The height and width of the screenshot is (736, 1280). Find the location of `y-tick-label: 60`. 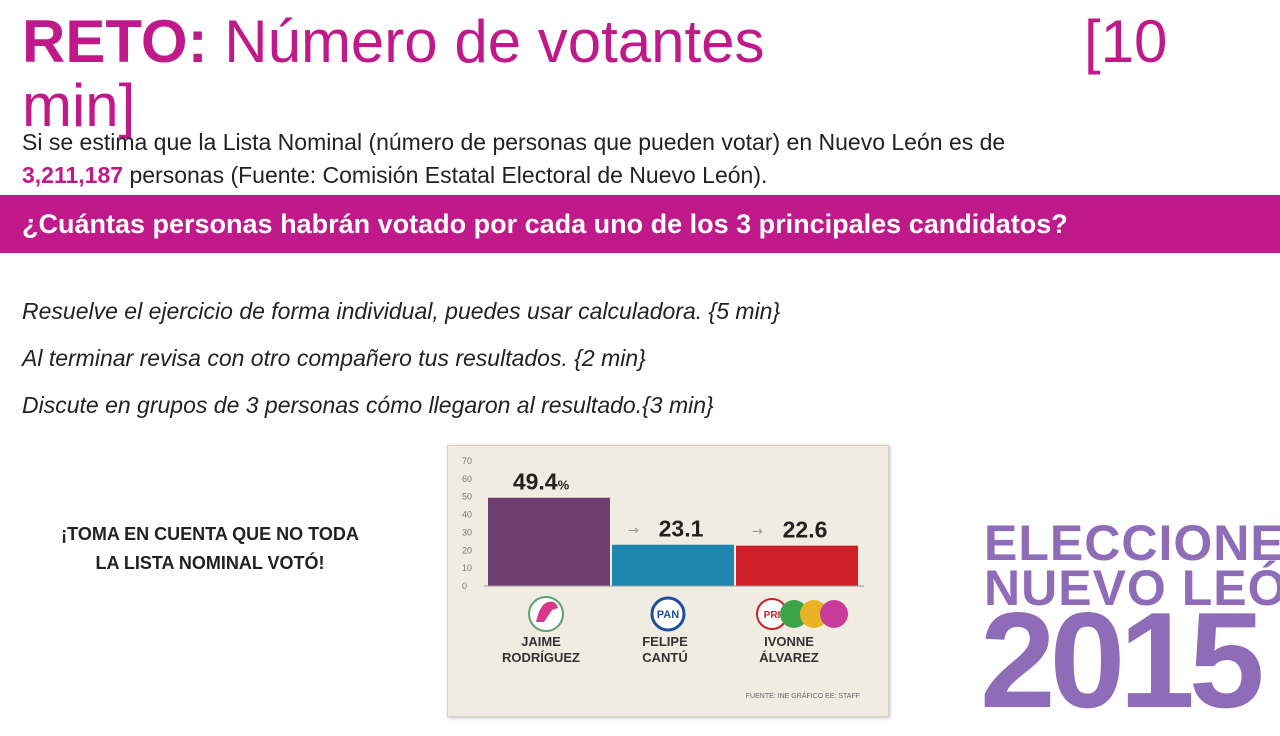

y-tick-label: 60 is located at coordinates (467, 479).